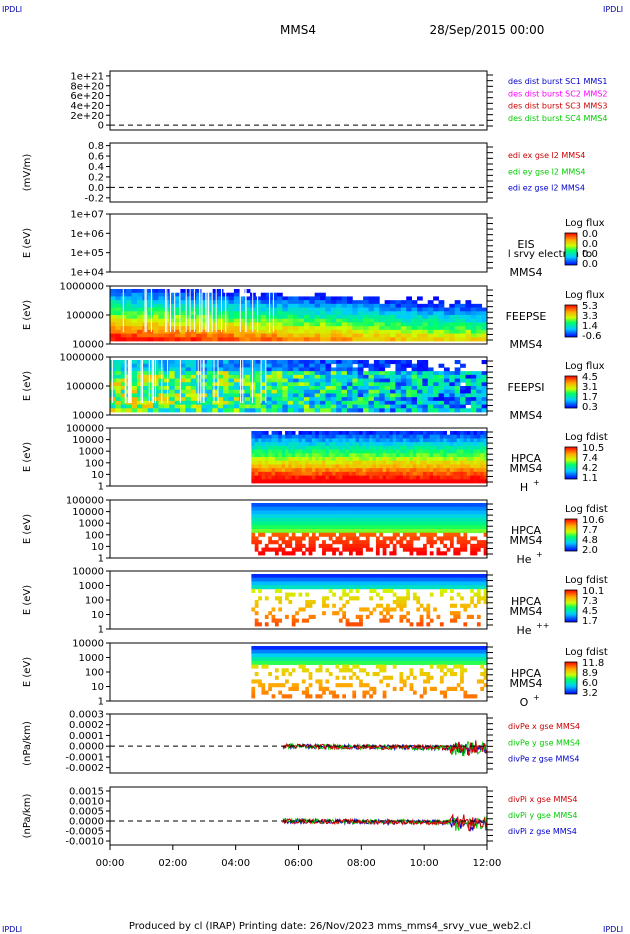  I want to click on colorbar-tick-hpca_hepp-1: 7.3, so click(590, 601).